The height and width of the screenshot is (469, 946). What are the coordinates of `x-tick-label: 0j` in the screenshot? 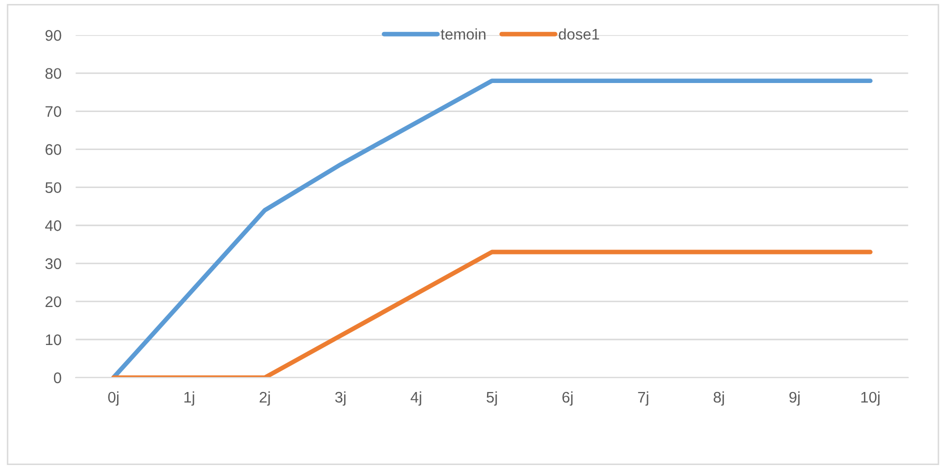 It's located at (113, 398).